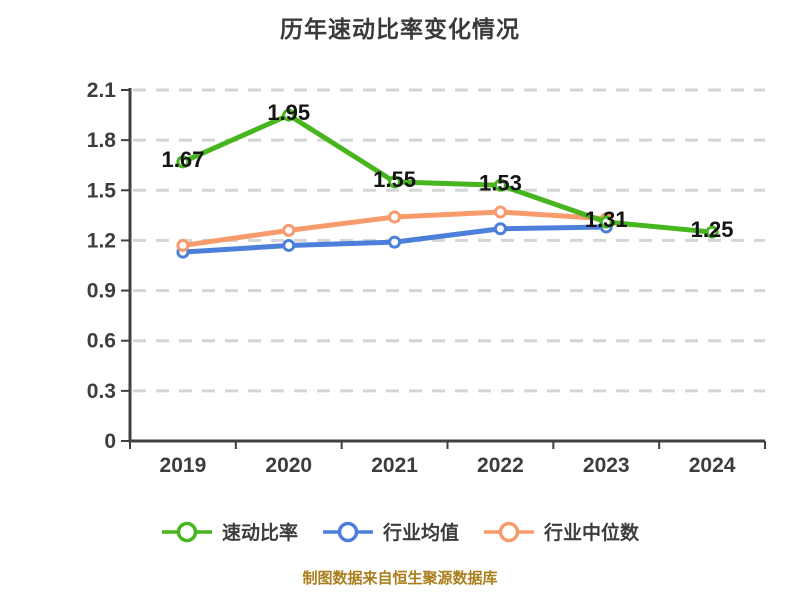 The image size is (800, 600). What do you see at coordinates (110, 441) in the screenshot?
I see `y-tick-label: 0` at bounding box center [110, 441].